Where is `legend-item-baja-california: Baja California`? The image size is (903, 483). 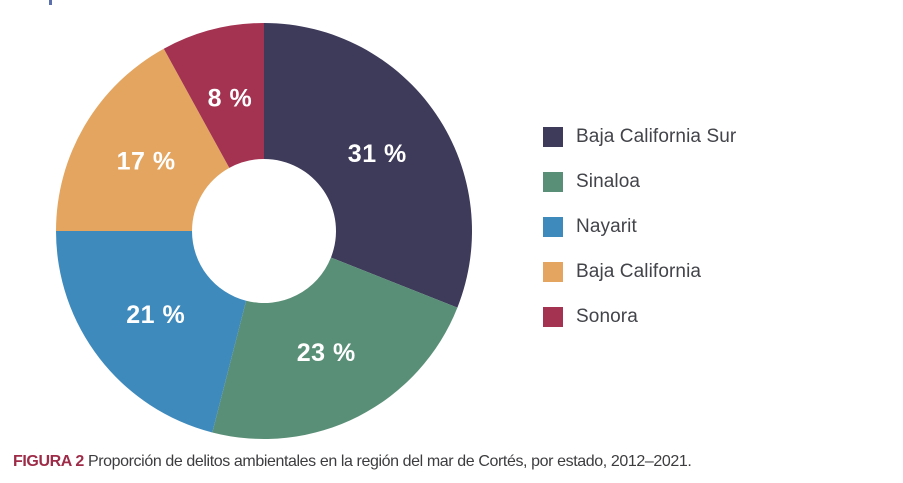
legend-item-baja-california: Baja California is located at coordinates (639, 271).